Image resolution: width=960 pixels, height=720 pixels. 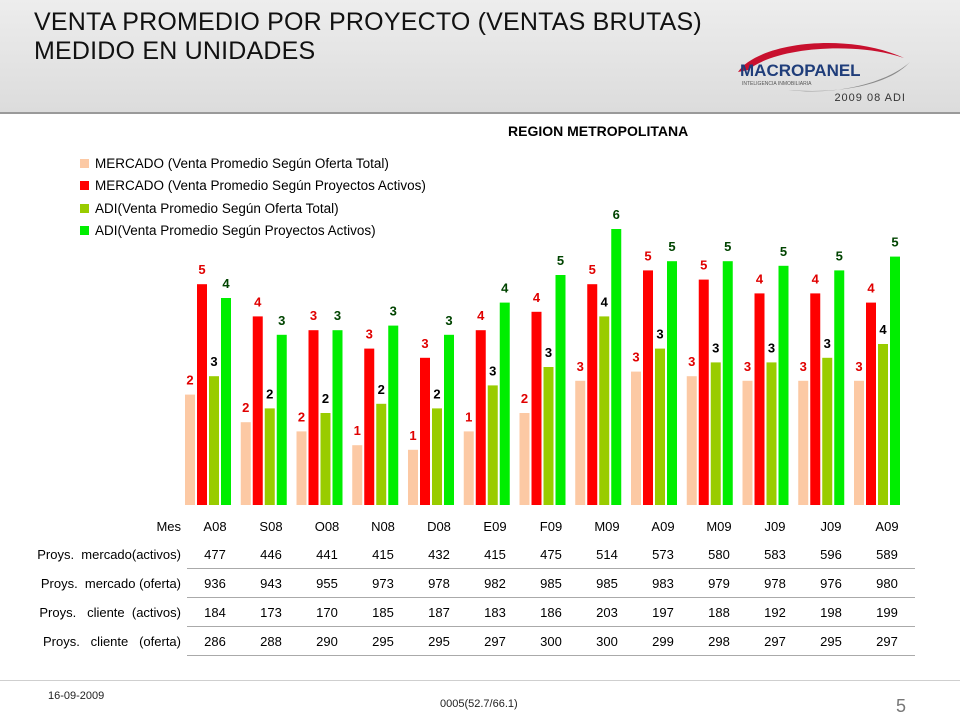 What do you see at coordinates (803, 366) in the screenshot?
I see `data-label-mercado-oferta-11: 3` at bounding box center [803, 366].